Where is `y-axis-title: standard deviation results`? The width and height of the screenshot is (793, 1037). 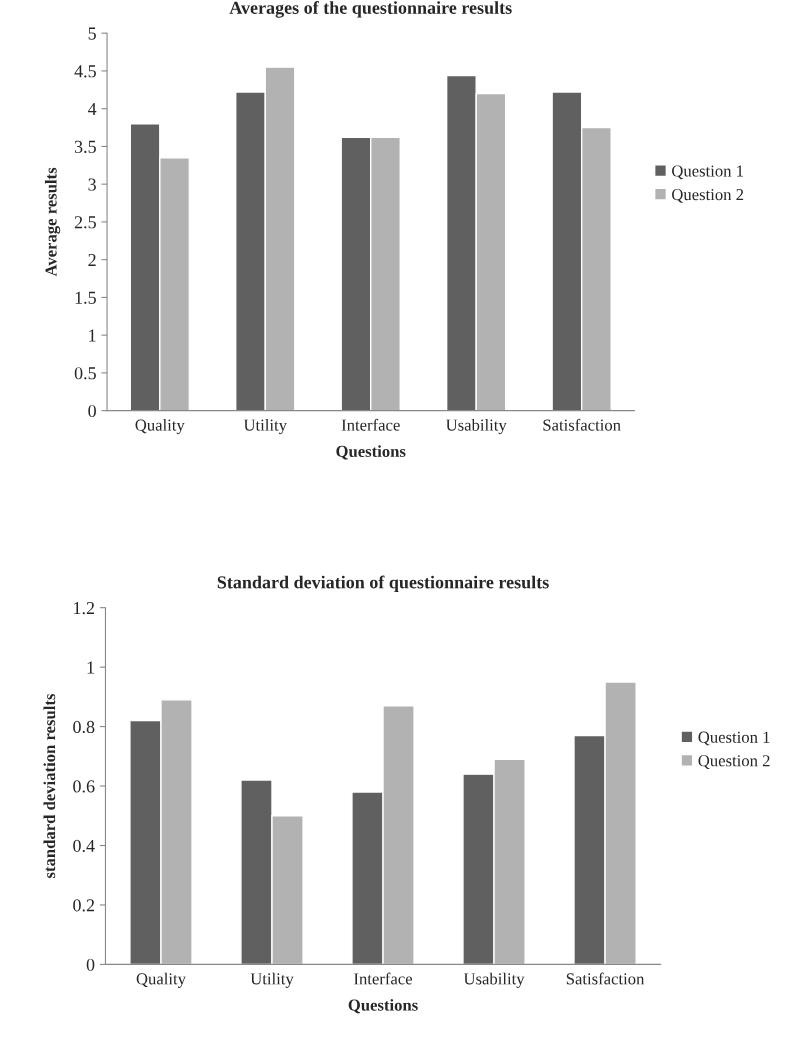 y-axis-title: standard deviation results is located at coordinates (49, 786).